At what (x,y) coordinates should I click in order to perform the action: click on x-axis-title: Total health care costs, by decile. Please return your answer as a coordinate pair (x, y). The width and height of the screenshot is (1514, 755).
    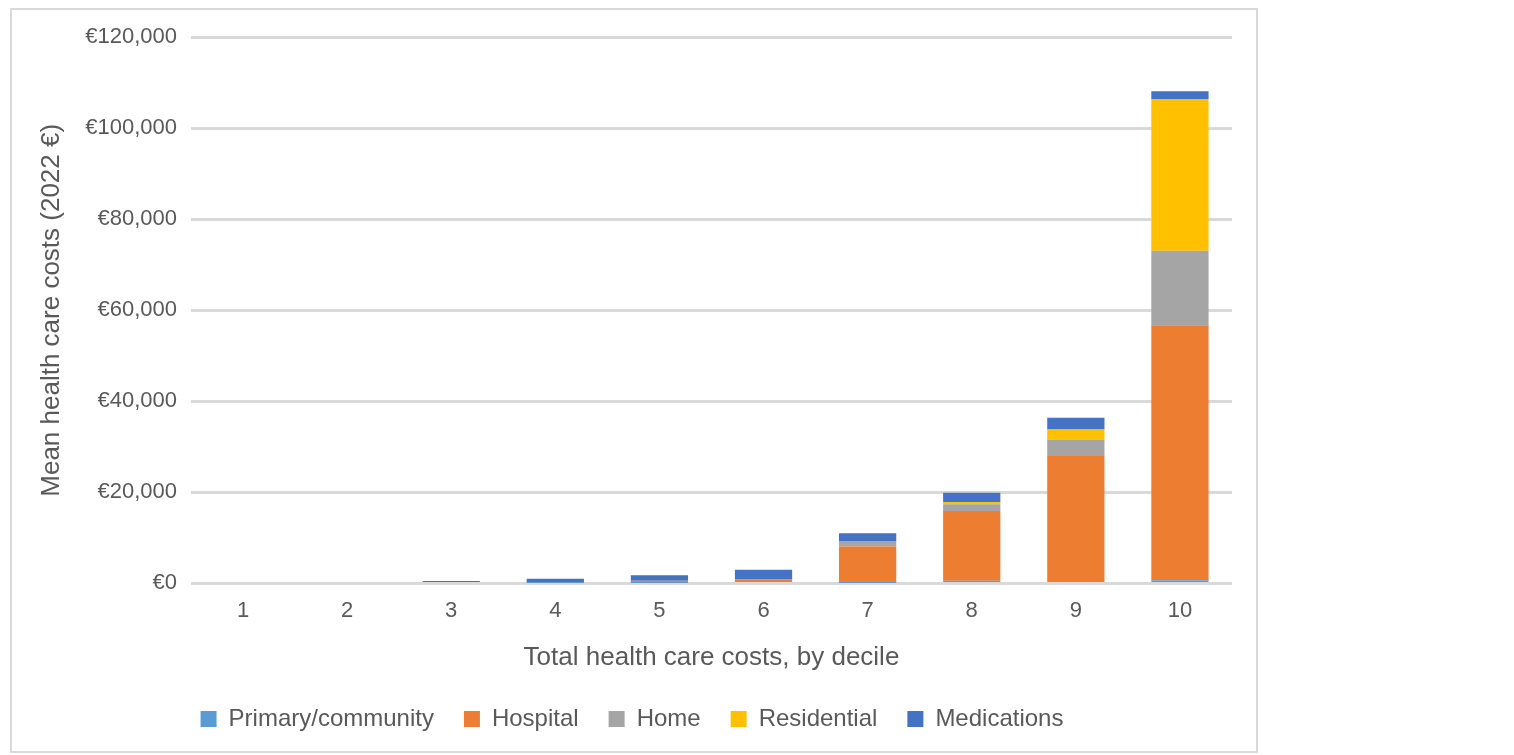
    Looking at the image, I should click on (711, 655).